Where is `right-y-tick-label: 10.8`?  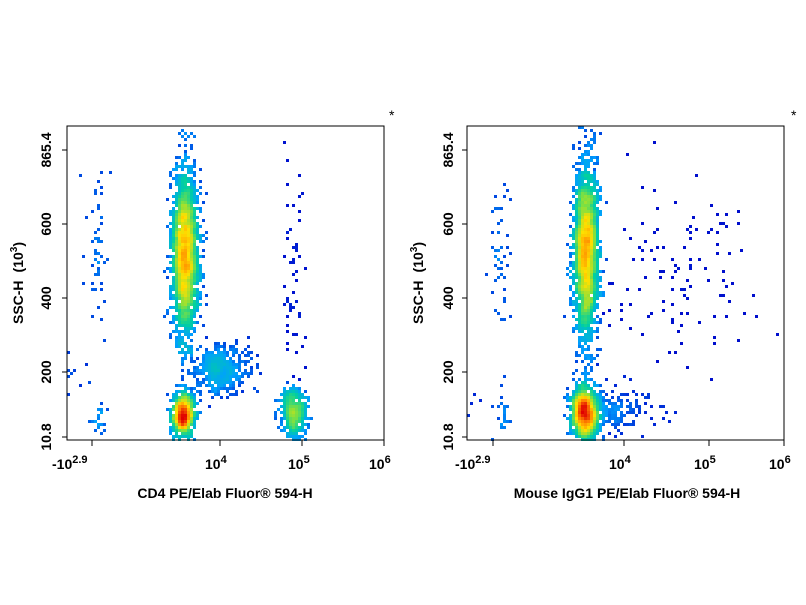
right-y-tick-label: 10.8 is located at coordinates (448, 436).